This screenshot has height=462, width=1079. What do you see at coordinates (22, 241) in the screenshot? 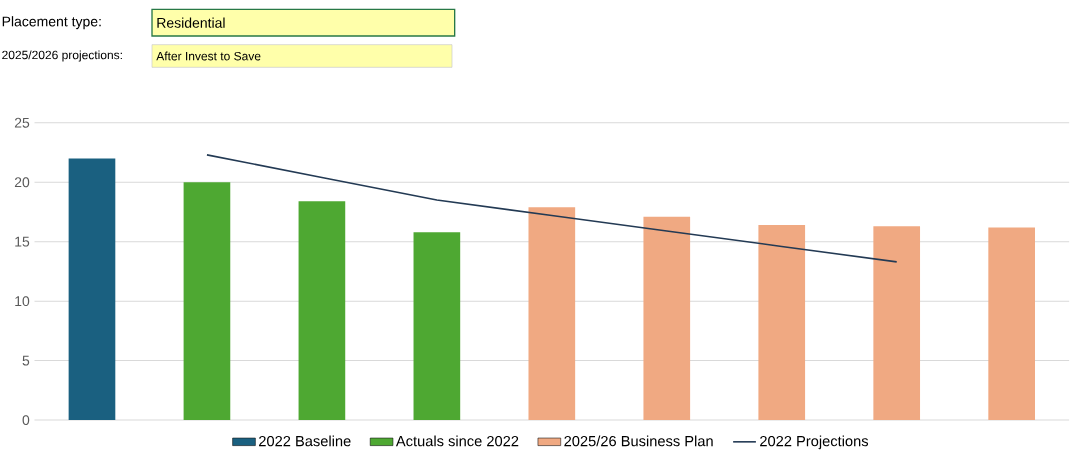
I see `y-tick-label: 15` at bounding box center [22, 241].